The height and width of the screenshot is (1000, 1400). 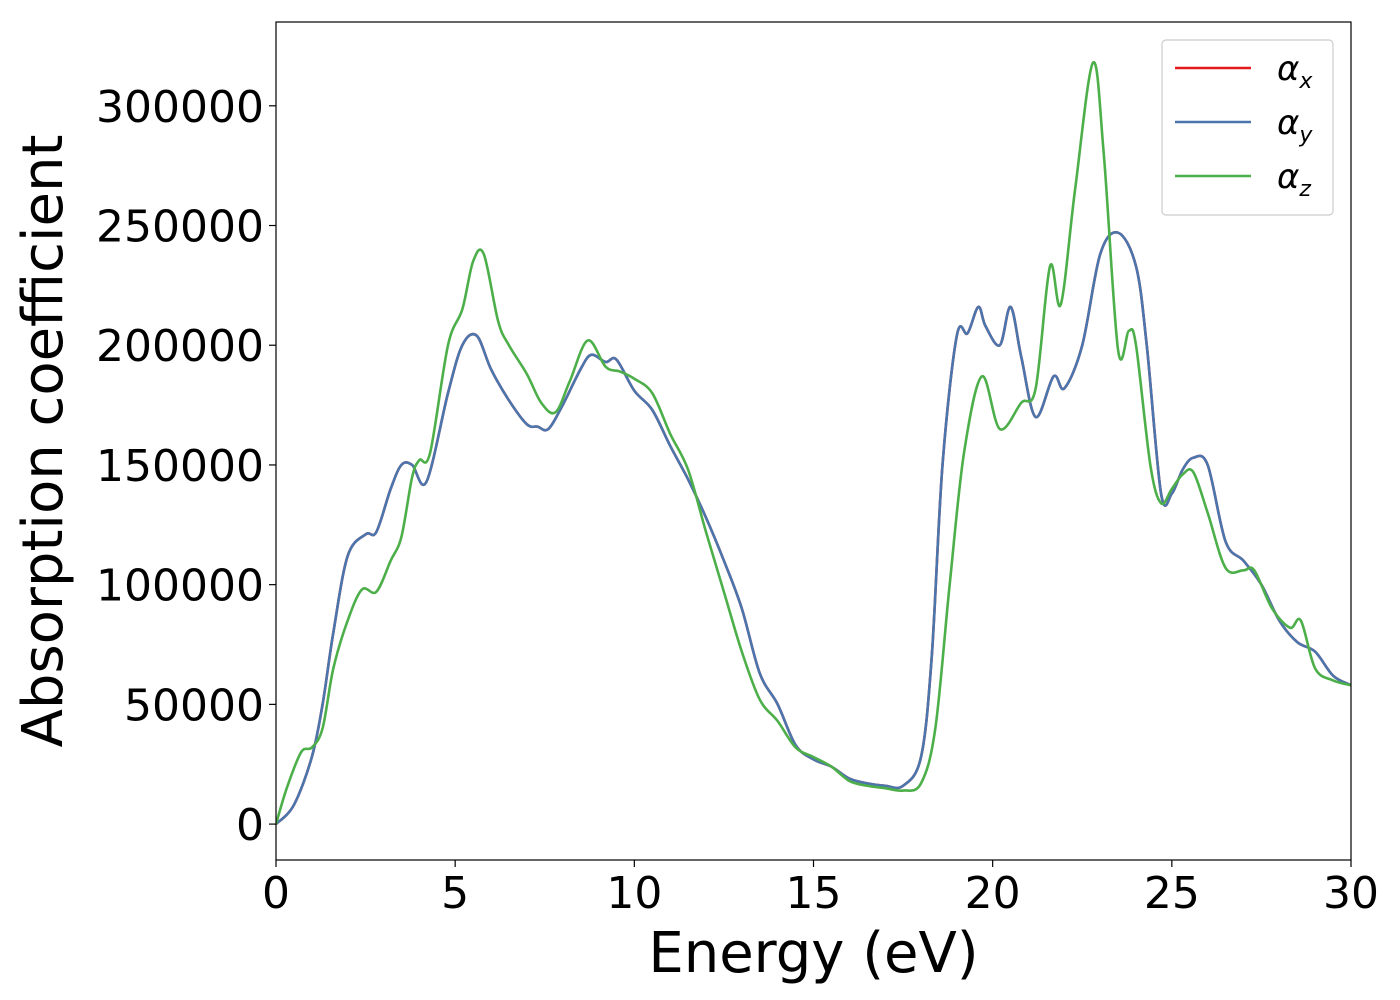 I want to click on x-tick-label: 15, so click(x=814, y=893).